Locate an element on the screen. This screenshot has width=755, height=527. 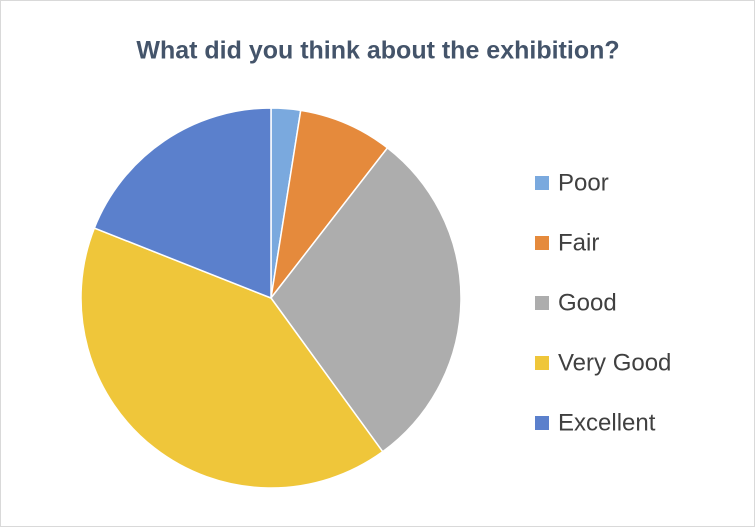
legend: Poor Fair Good Very Good Excellent is located at coordinates (603, 302).